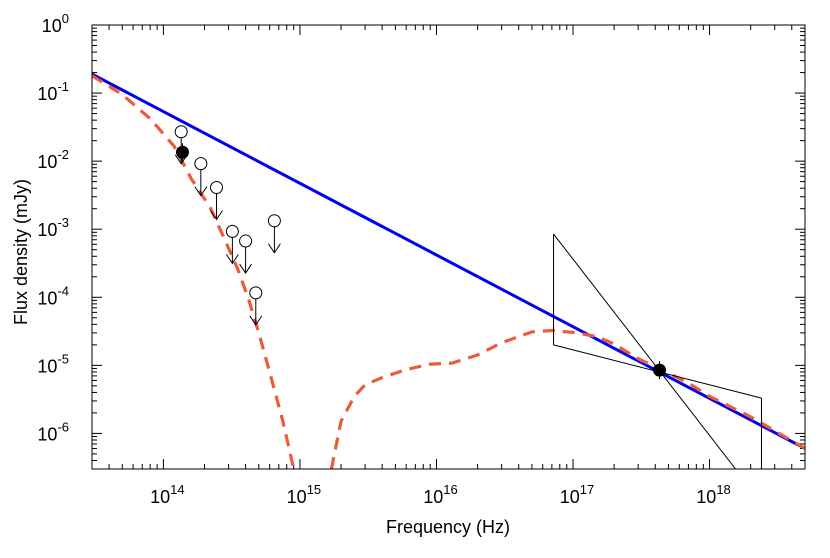  Describe the element at coordinates (167, 494) in the screenshot. I see `x-tick-label: 1014` at that location.